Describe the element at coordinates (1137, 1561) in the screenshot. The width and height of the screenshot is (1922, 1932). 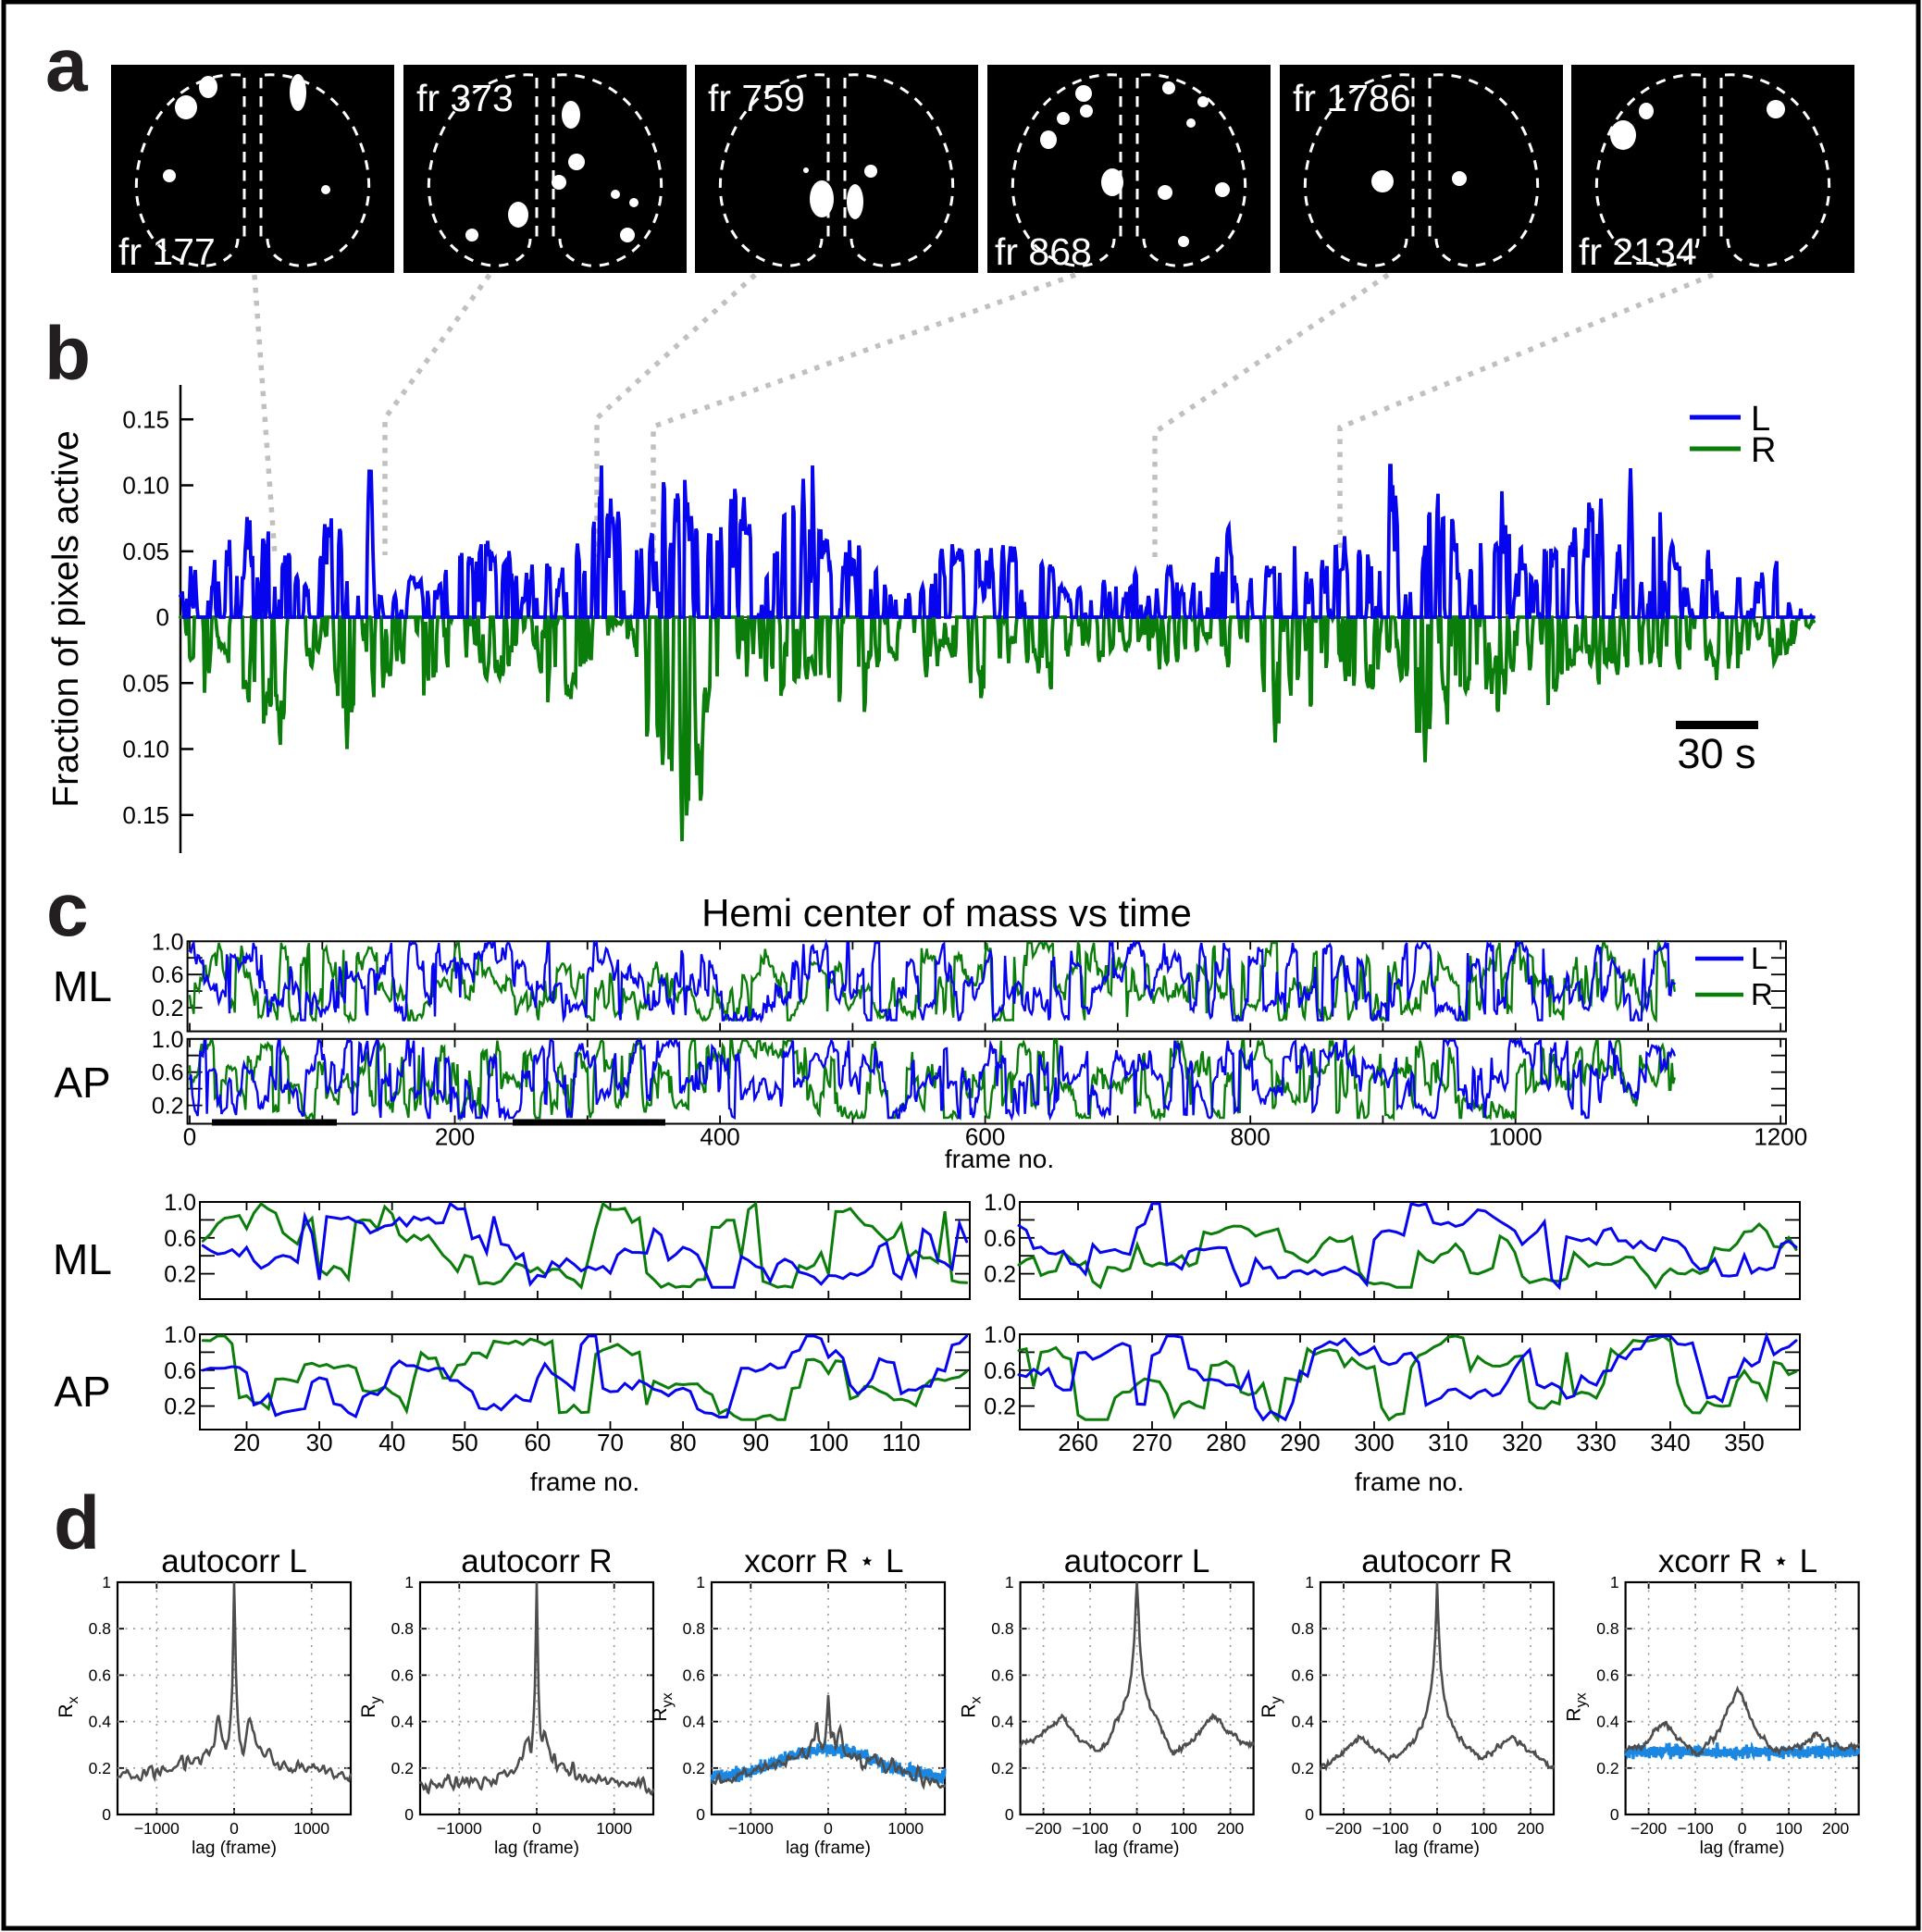
I see `svg-text: autocorr L` at that location.